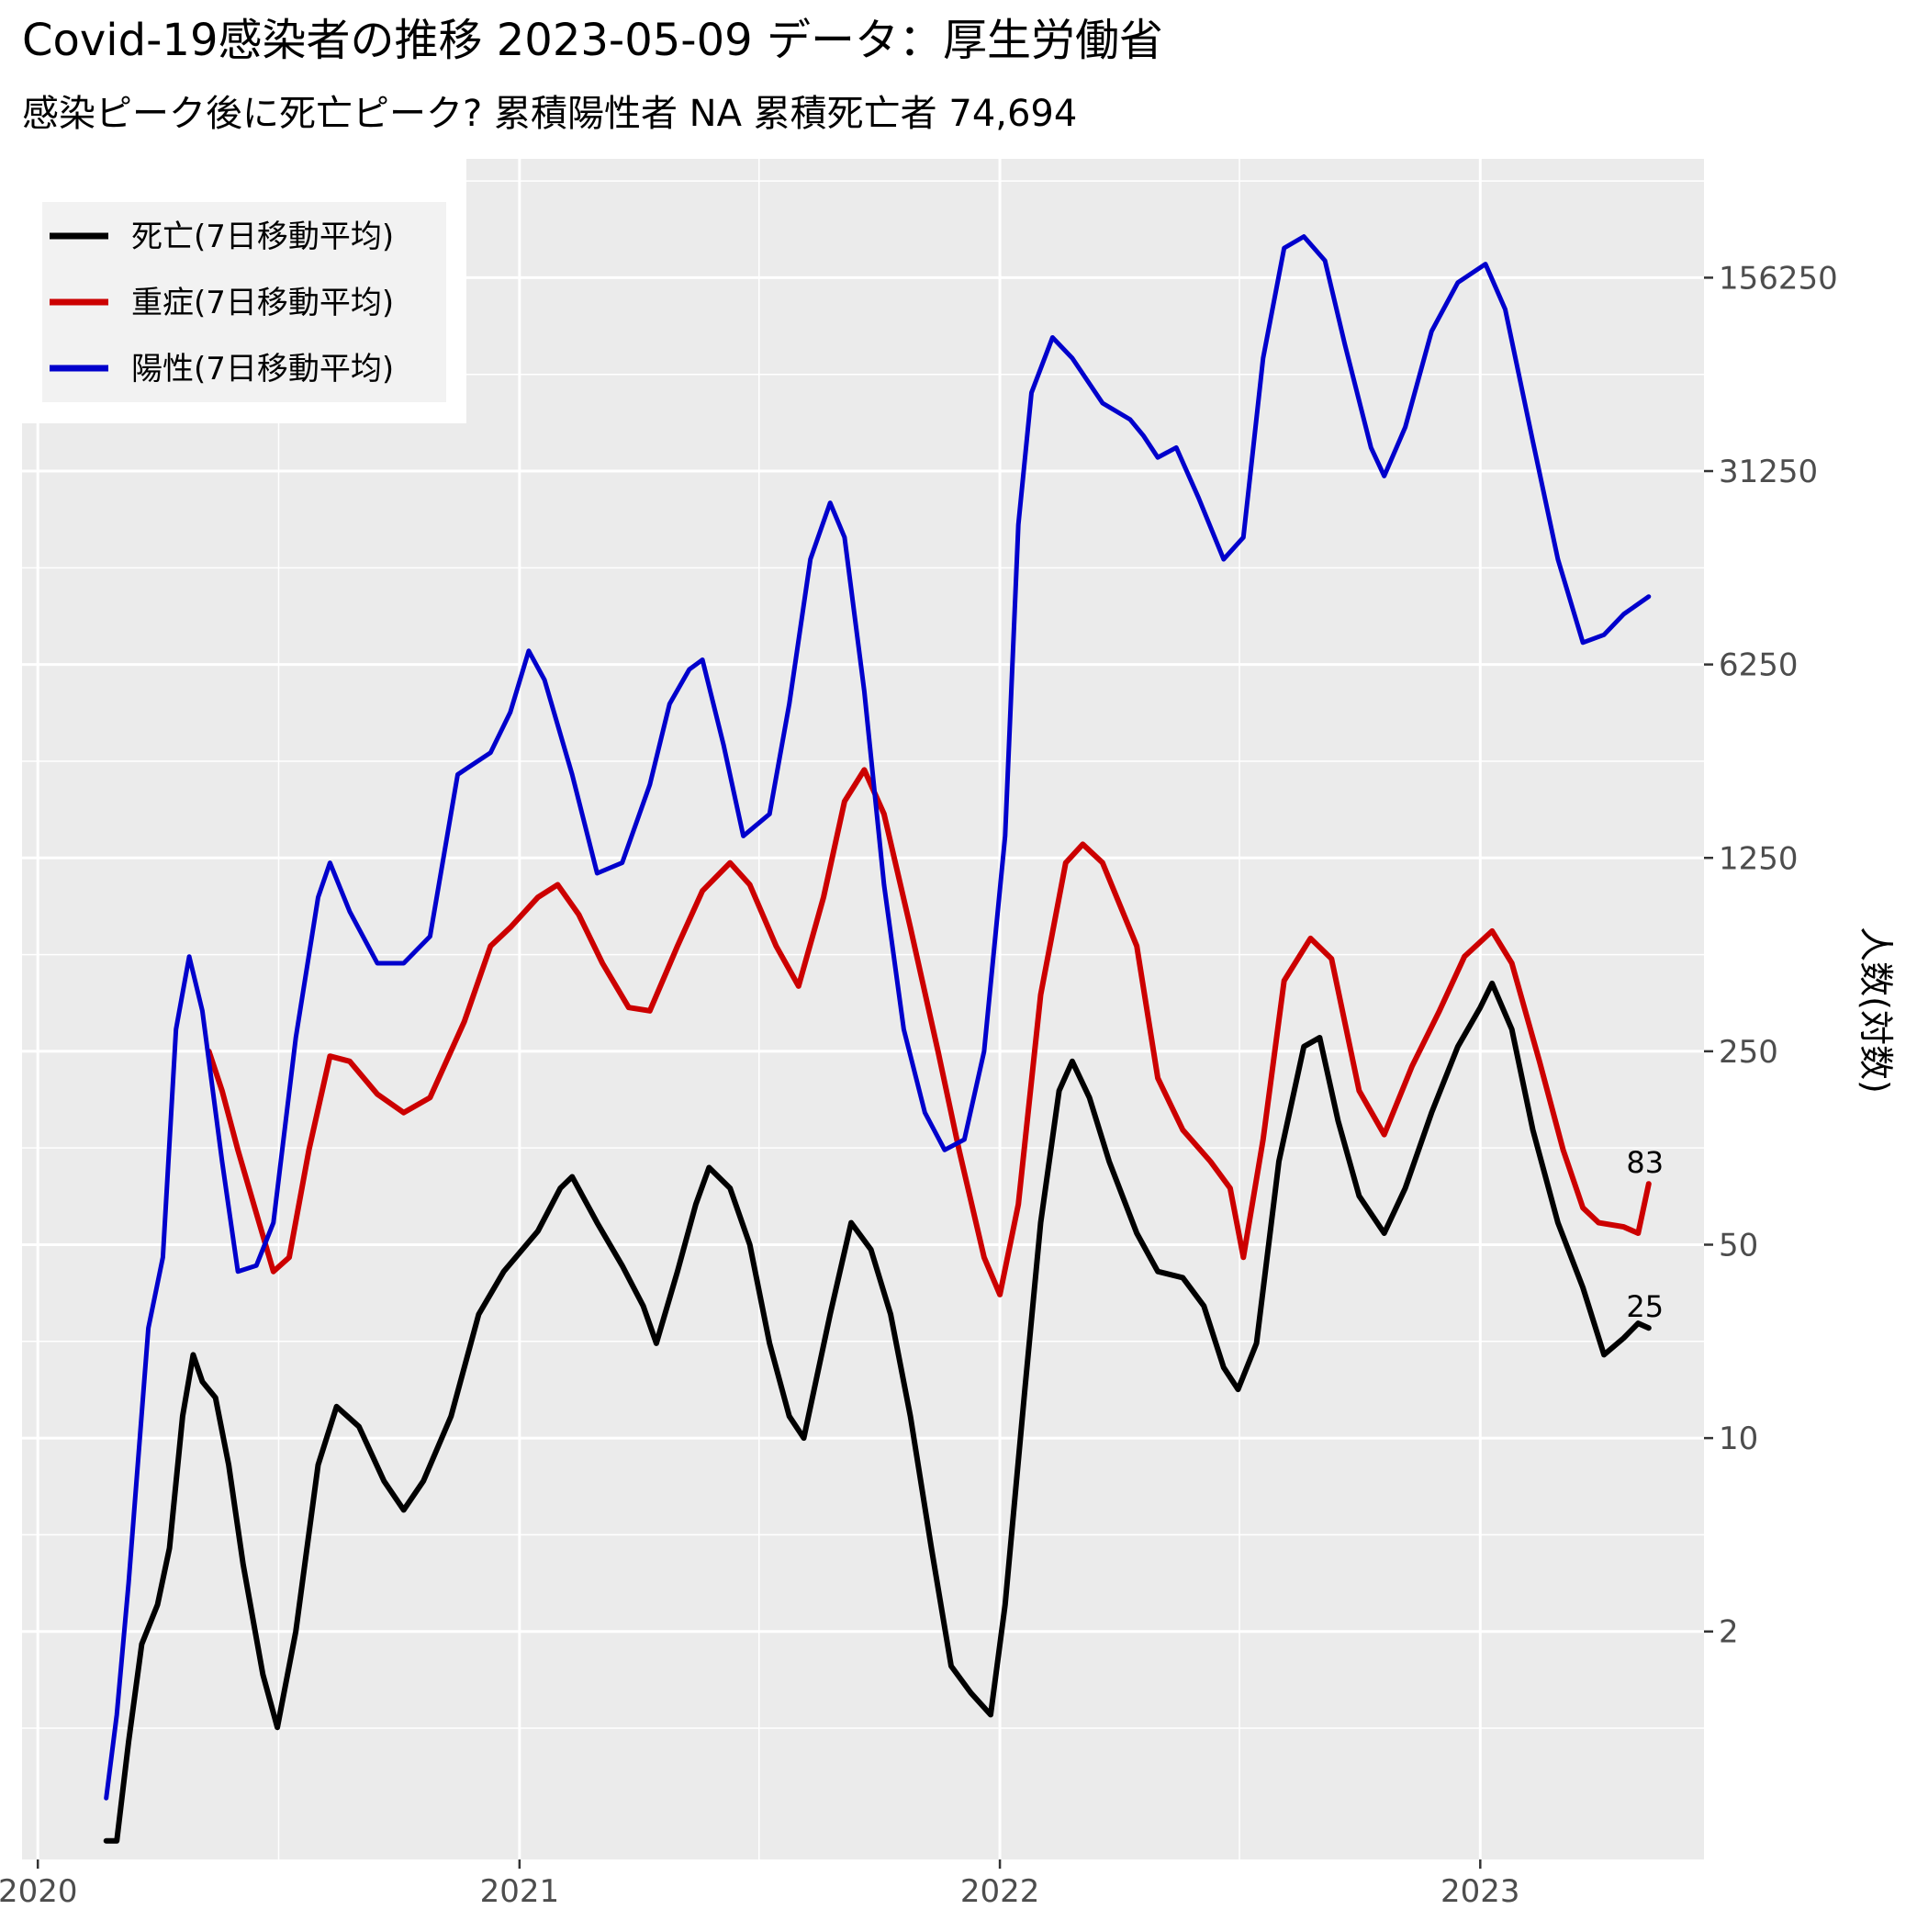 This screenshot has width=1928, height=1932. What do you see at coordinates (592, 40) in the screenshot?
I see `chart-title: Covid-19感染者の推移 2023-05-09 データ：厚生労働省` at bounding box center [592, 40].